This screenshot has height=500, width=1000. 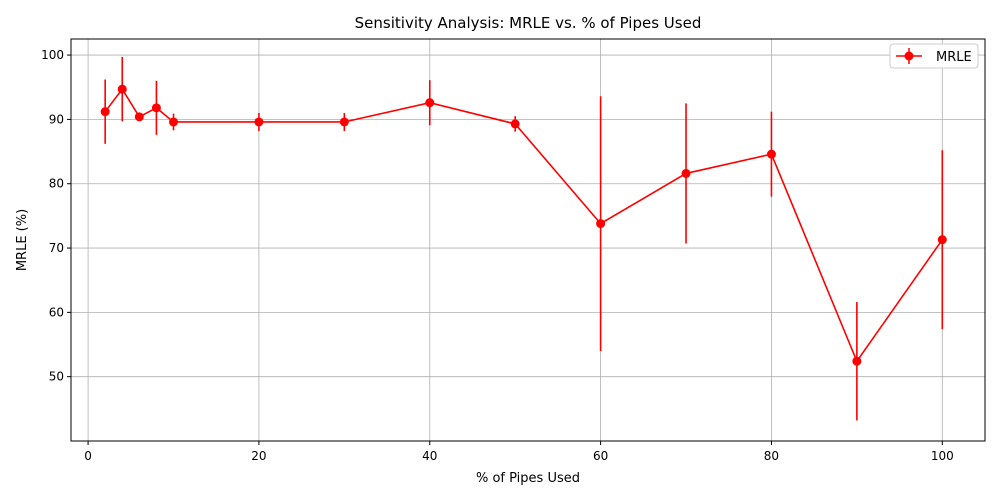 I want to click on x-axis: 0 20 40 60 80 100, so click(x=519, y=452).